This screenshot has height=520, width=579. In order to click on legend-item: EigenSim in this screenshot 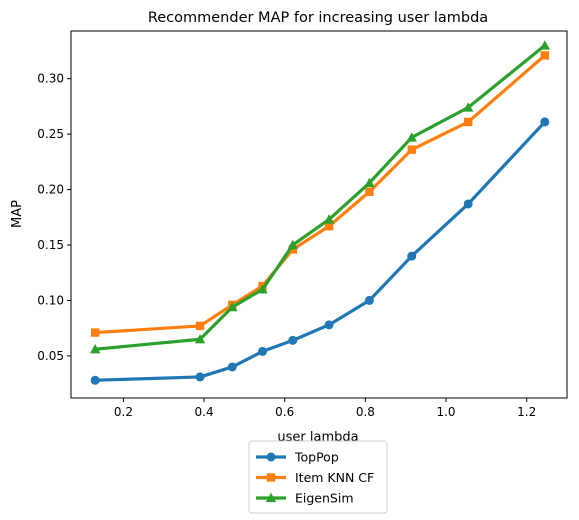, I will do `click(305, 498)`.